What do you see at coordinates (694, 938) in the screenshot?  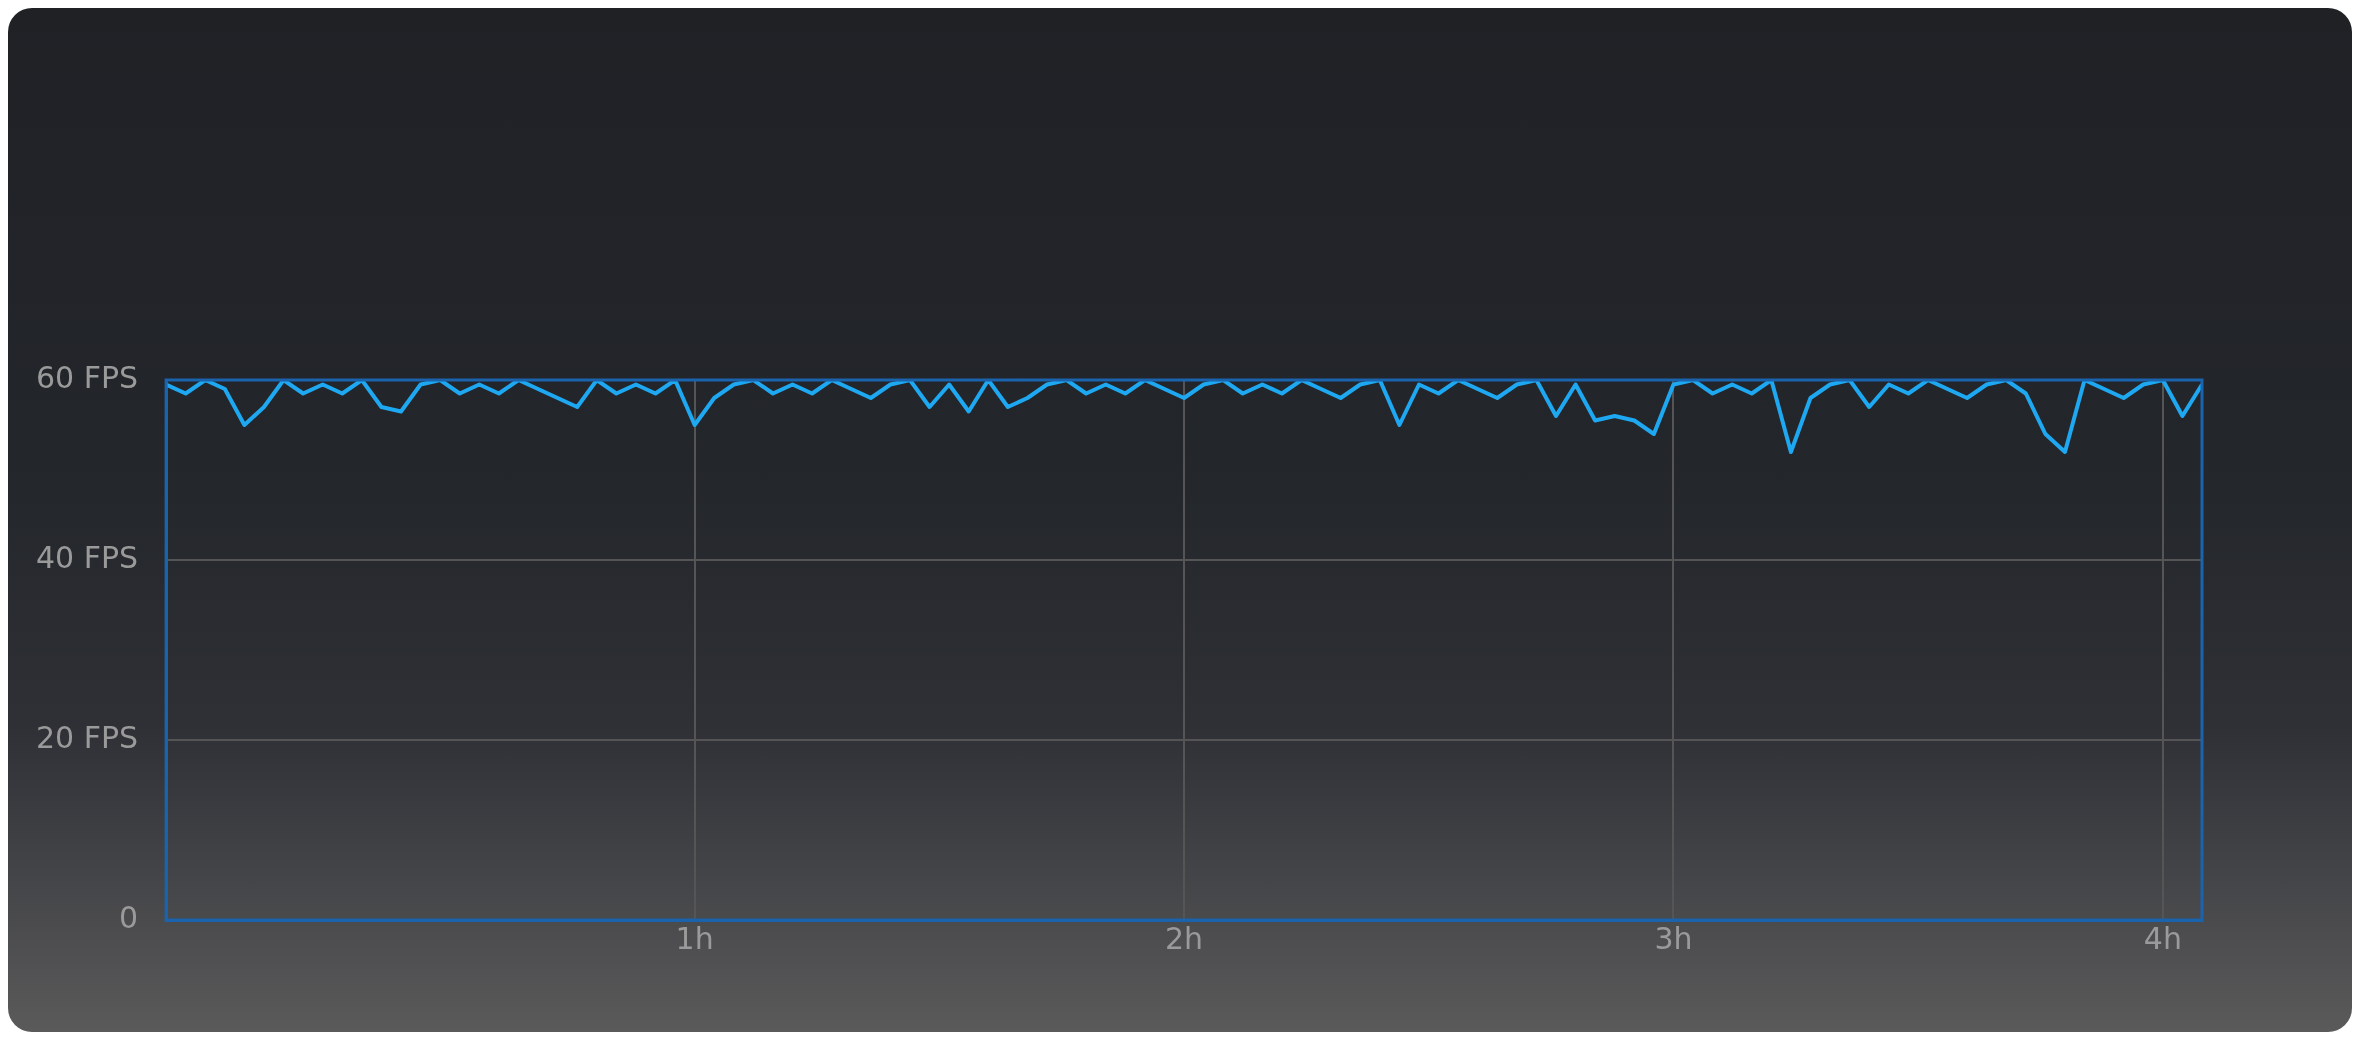 I see `x-tick-label: 1h` at bounding box center [694, 938].